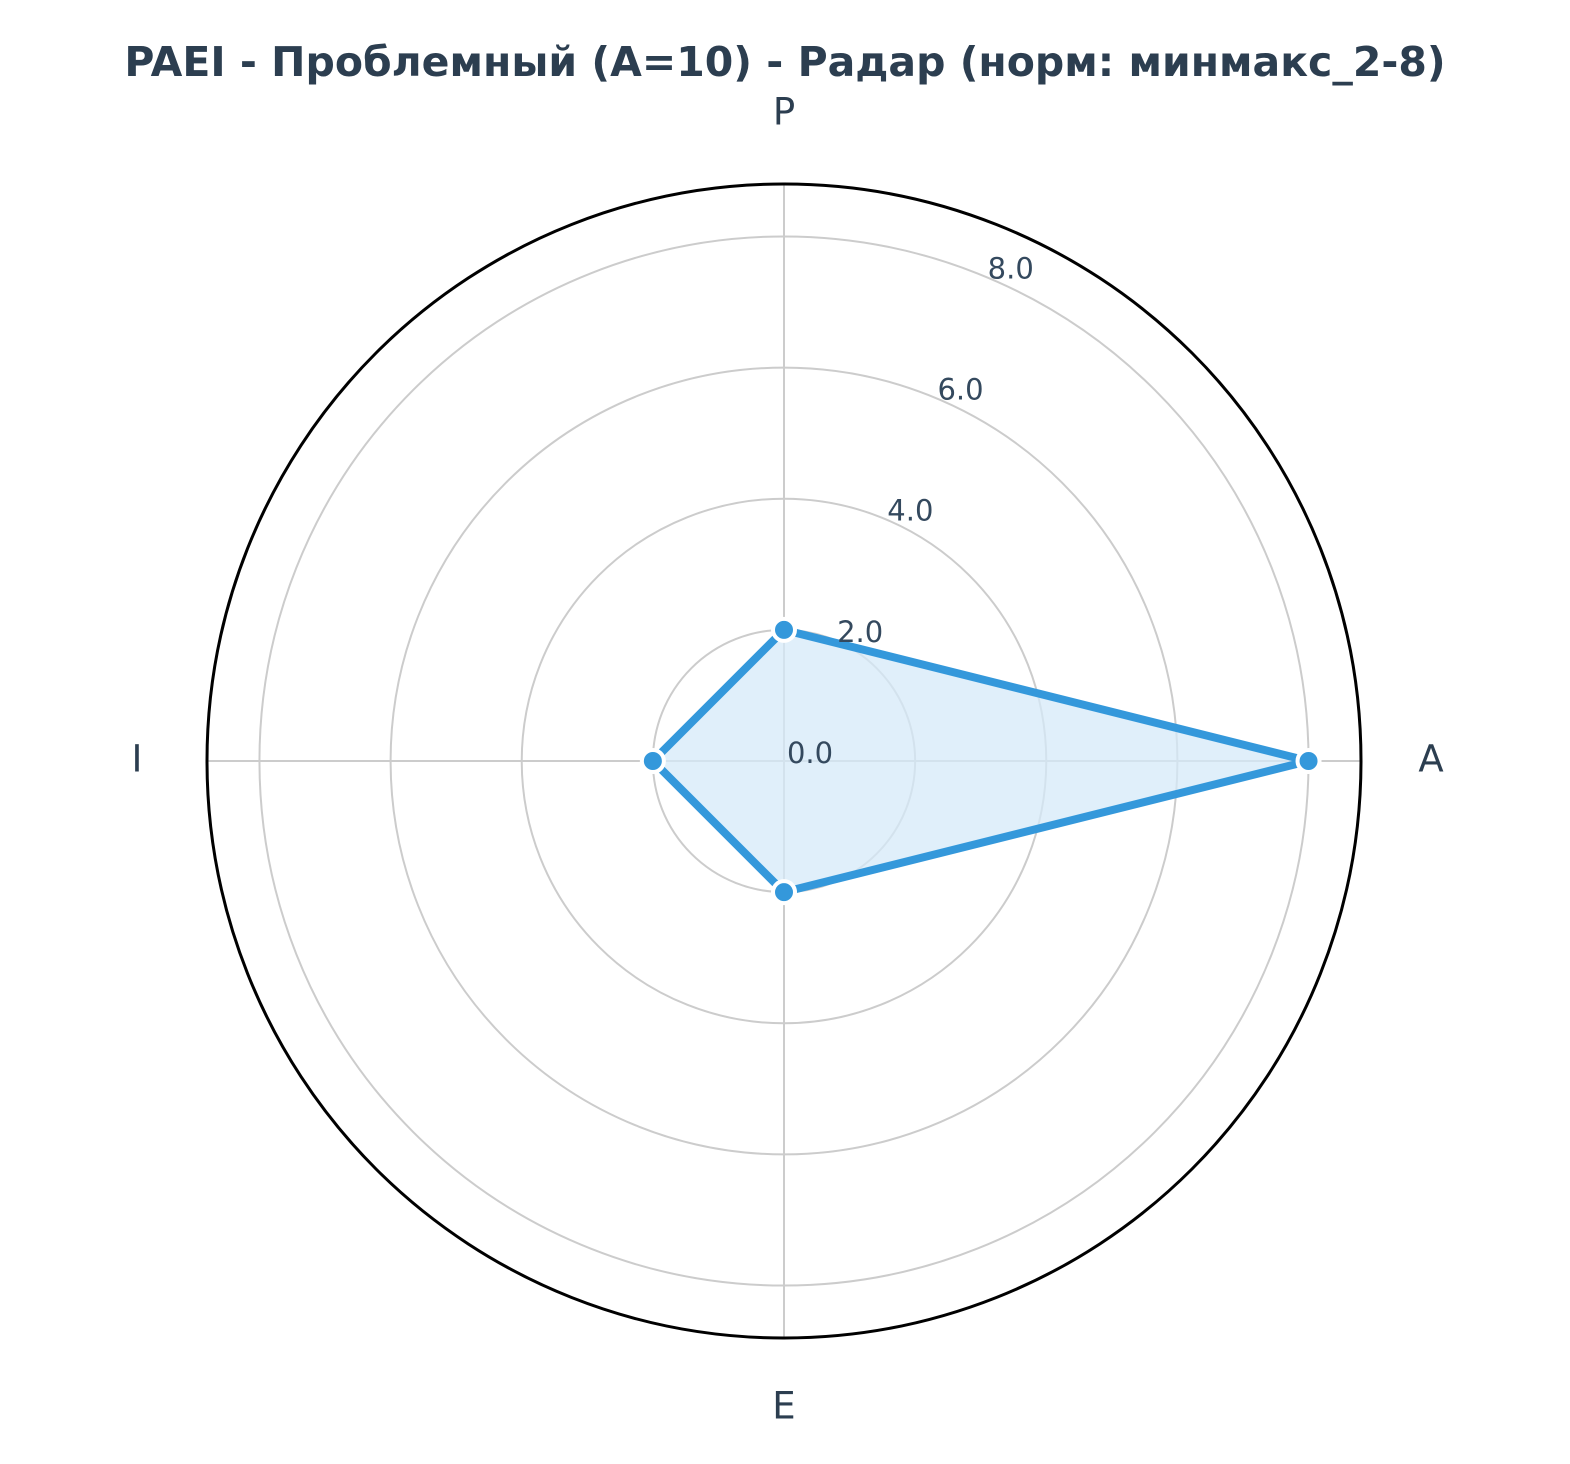  What do you see at coordinates (784, 112) in the screenshot?
I see `axis-label-P: P` at bounding box center [784, 112].